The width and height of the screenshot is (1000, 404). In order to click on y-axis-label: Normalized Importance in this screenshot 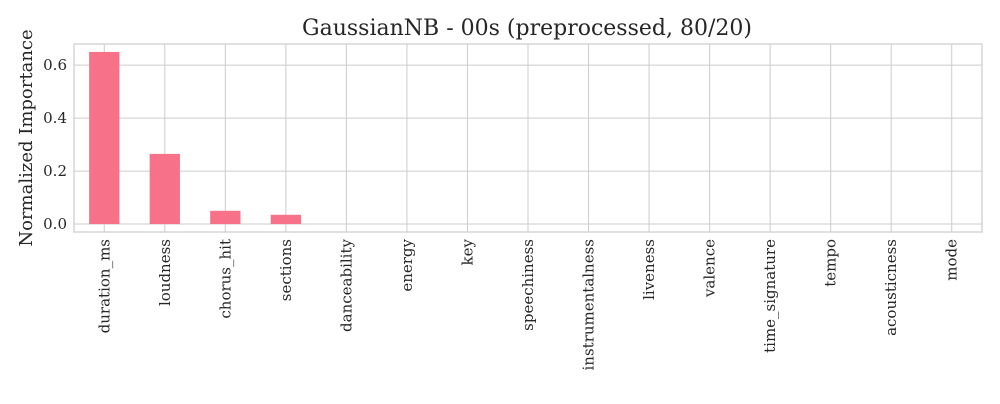, I will do `click(26, 137)`.